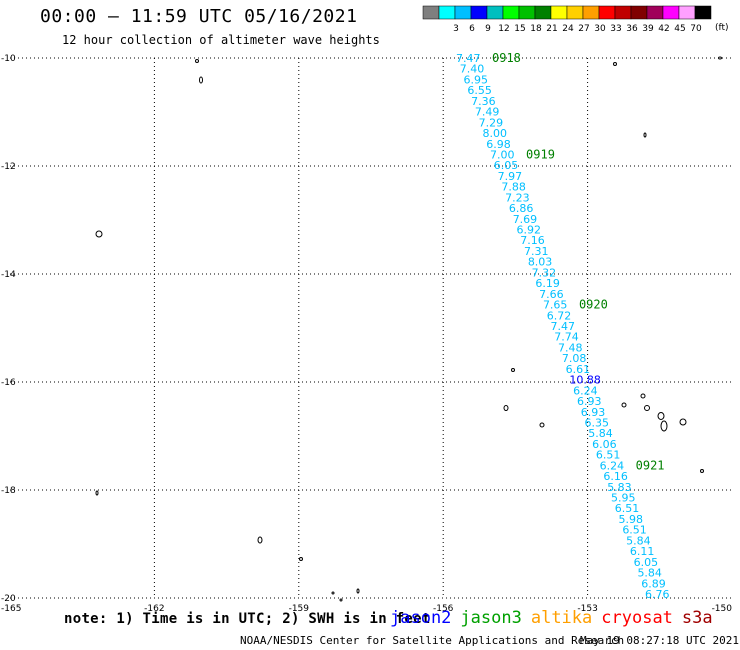  What do you see at coordinates (11, 609) in the screenshot?
I see `lon-tick-label: -165` at bounding box center [11, 609].